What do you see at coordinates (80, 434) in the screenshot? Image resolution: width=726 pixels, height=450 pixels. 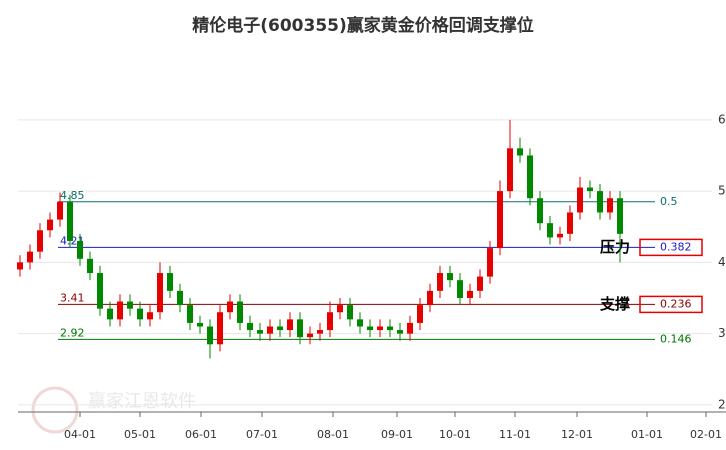 I see `x-tick-label: 04-01` at bounding box center [80, 434].